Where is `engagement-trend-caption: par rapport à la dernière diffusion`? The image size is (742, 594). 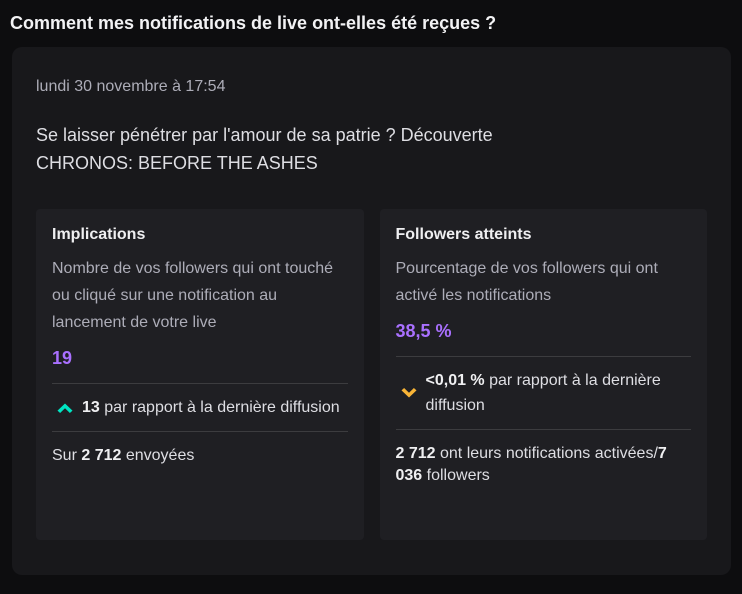
engagement-trend-caption: par rapport à la dernière diffusion is located at coordinates (222, 407).